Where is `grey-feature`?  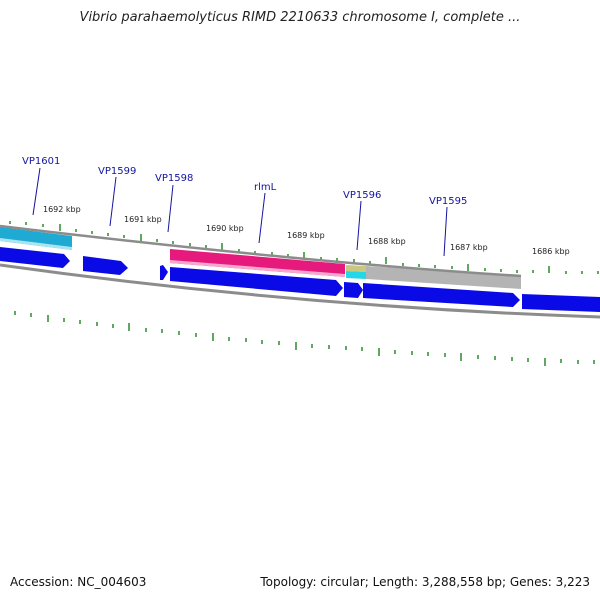 grey-feature is located at coordinates (443, 277).